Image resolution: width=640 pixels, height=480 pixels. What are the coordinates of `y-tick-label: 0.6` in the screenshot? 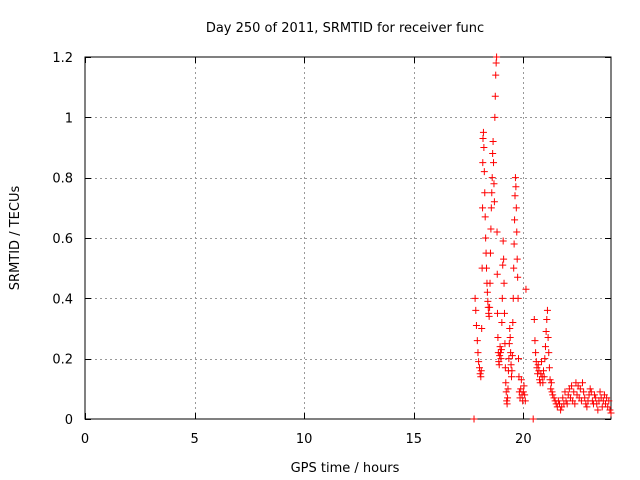 It's located at (62, 239).